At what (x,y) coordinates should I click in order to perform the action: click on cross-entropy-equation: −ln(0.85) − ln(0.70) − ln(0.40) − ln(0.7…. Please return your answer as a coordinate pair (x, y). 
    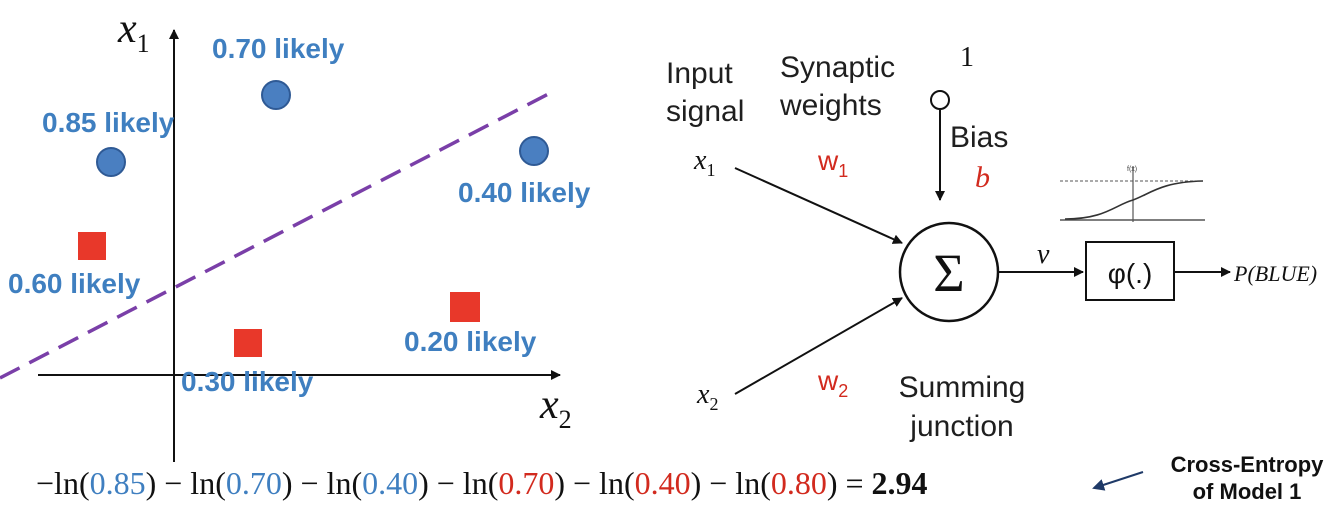
    Looking at the image, I should click on (482, 483).